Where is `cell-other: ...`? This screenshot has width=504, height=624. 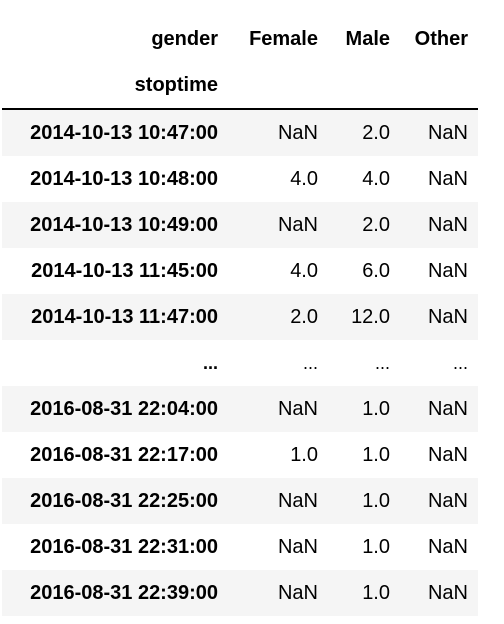
cell-other: ... is located at coordinates (460, 362).